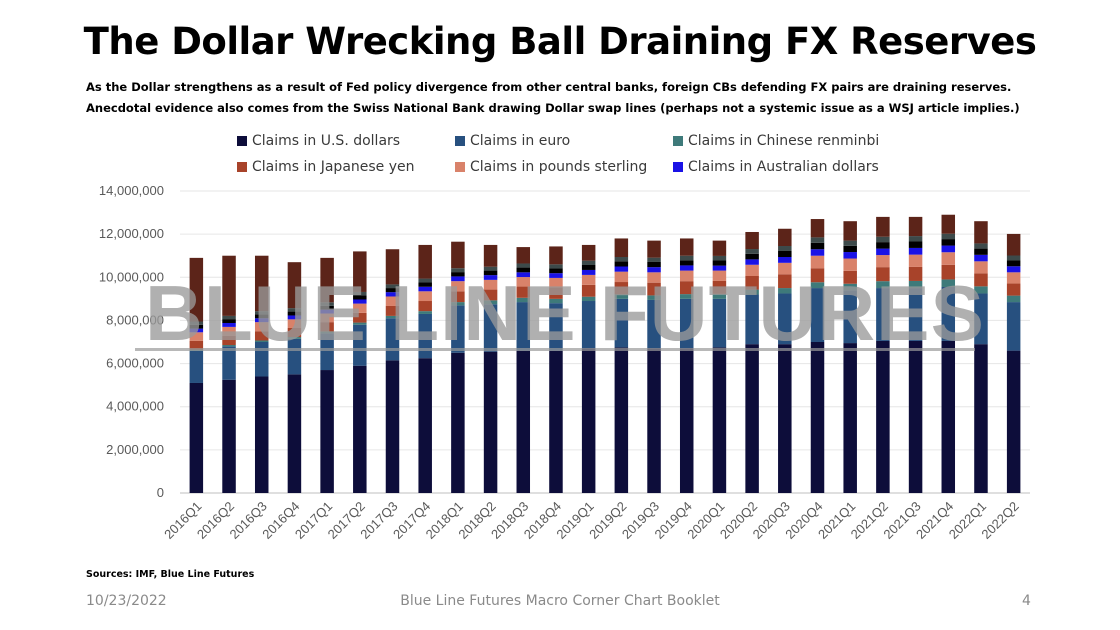  What do you see at coordinates (678, 167) in the screenshot?
I see `legend-swatch-aud` at bounding box center [678, 167].